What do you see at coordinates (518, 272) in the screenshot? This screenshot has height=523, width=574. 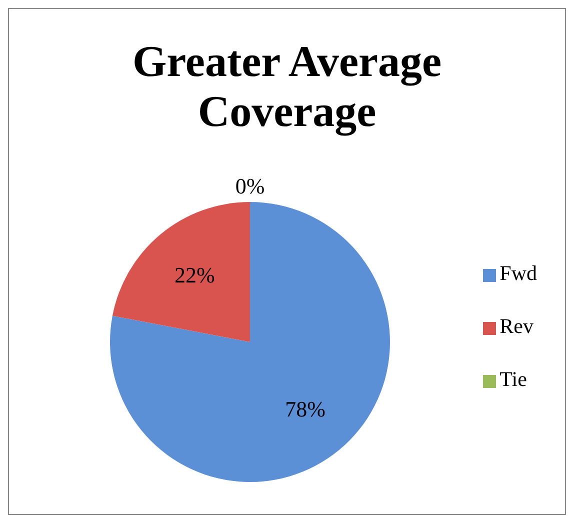 I see `legend-label: Fwd` at bounding box center [518, 272].